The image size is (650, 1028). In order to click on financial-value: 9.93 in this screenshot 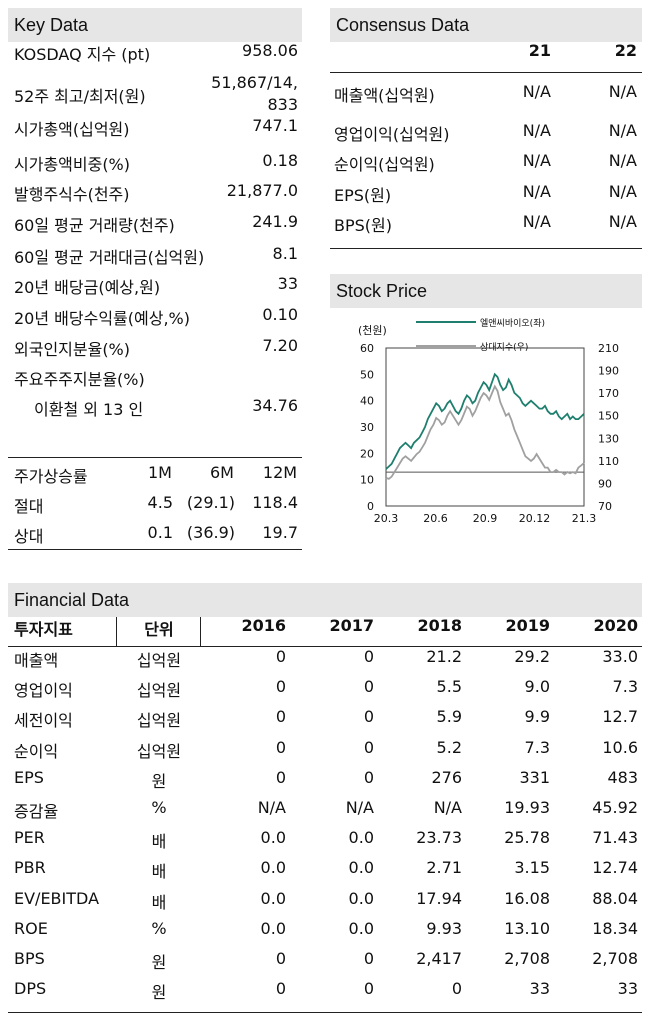, I will do `click(444, 928)`.